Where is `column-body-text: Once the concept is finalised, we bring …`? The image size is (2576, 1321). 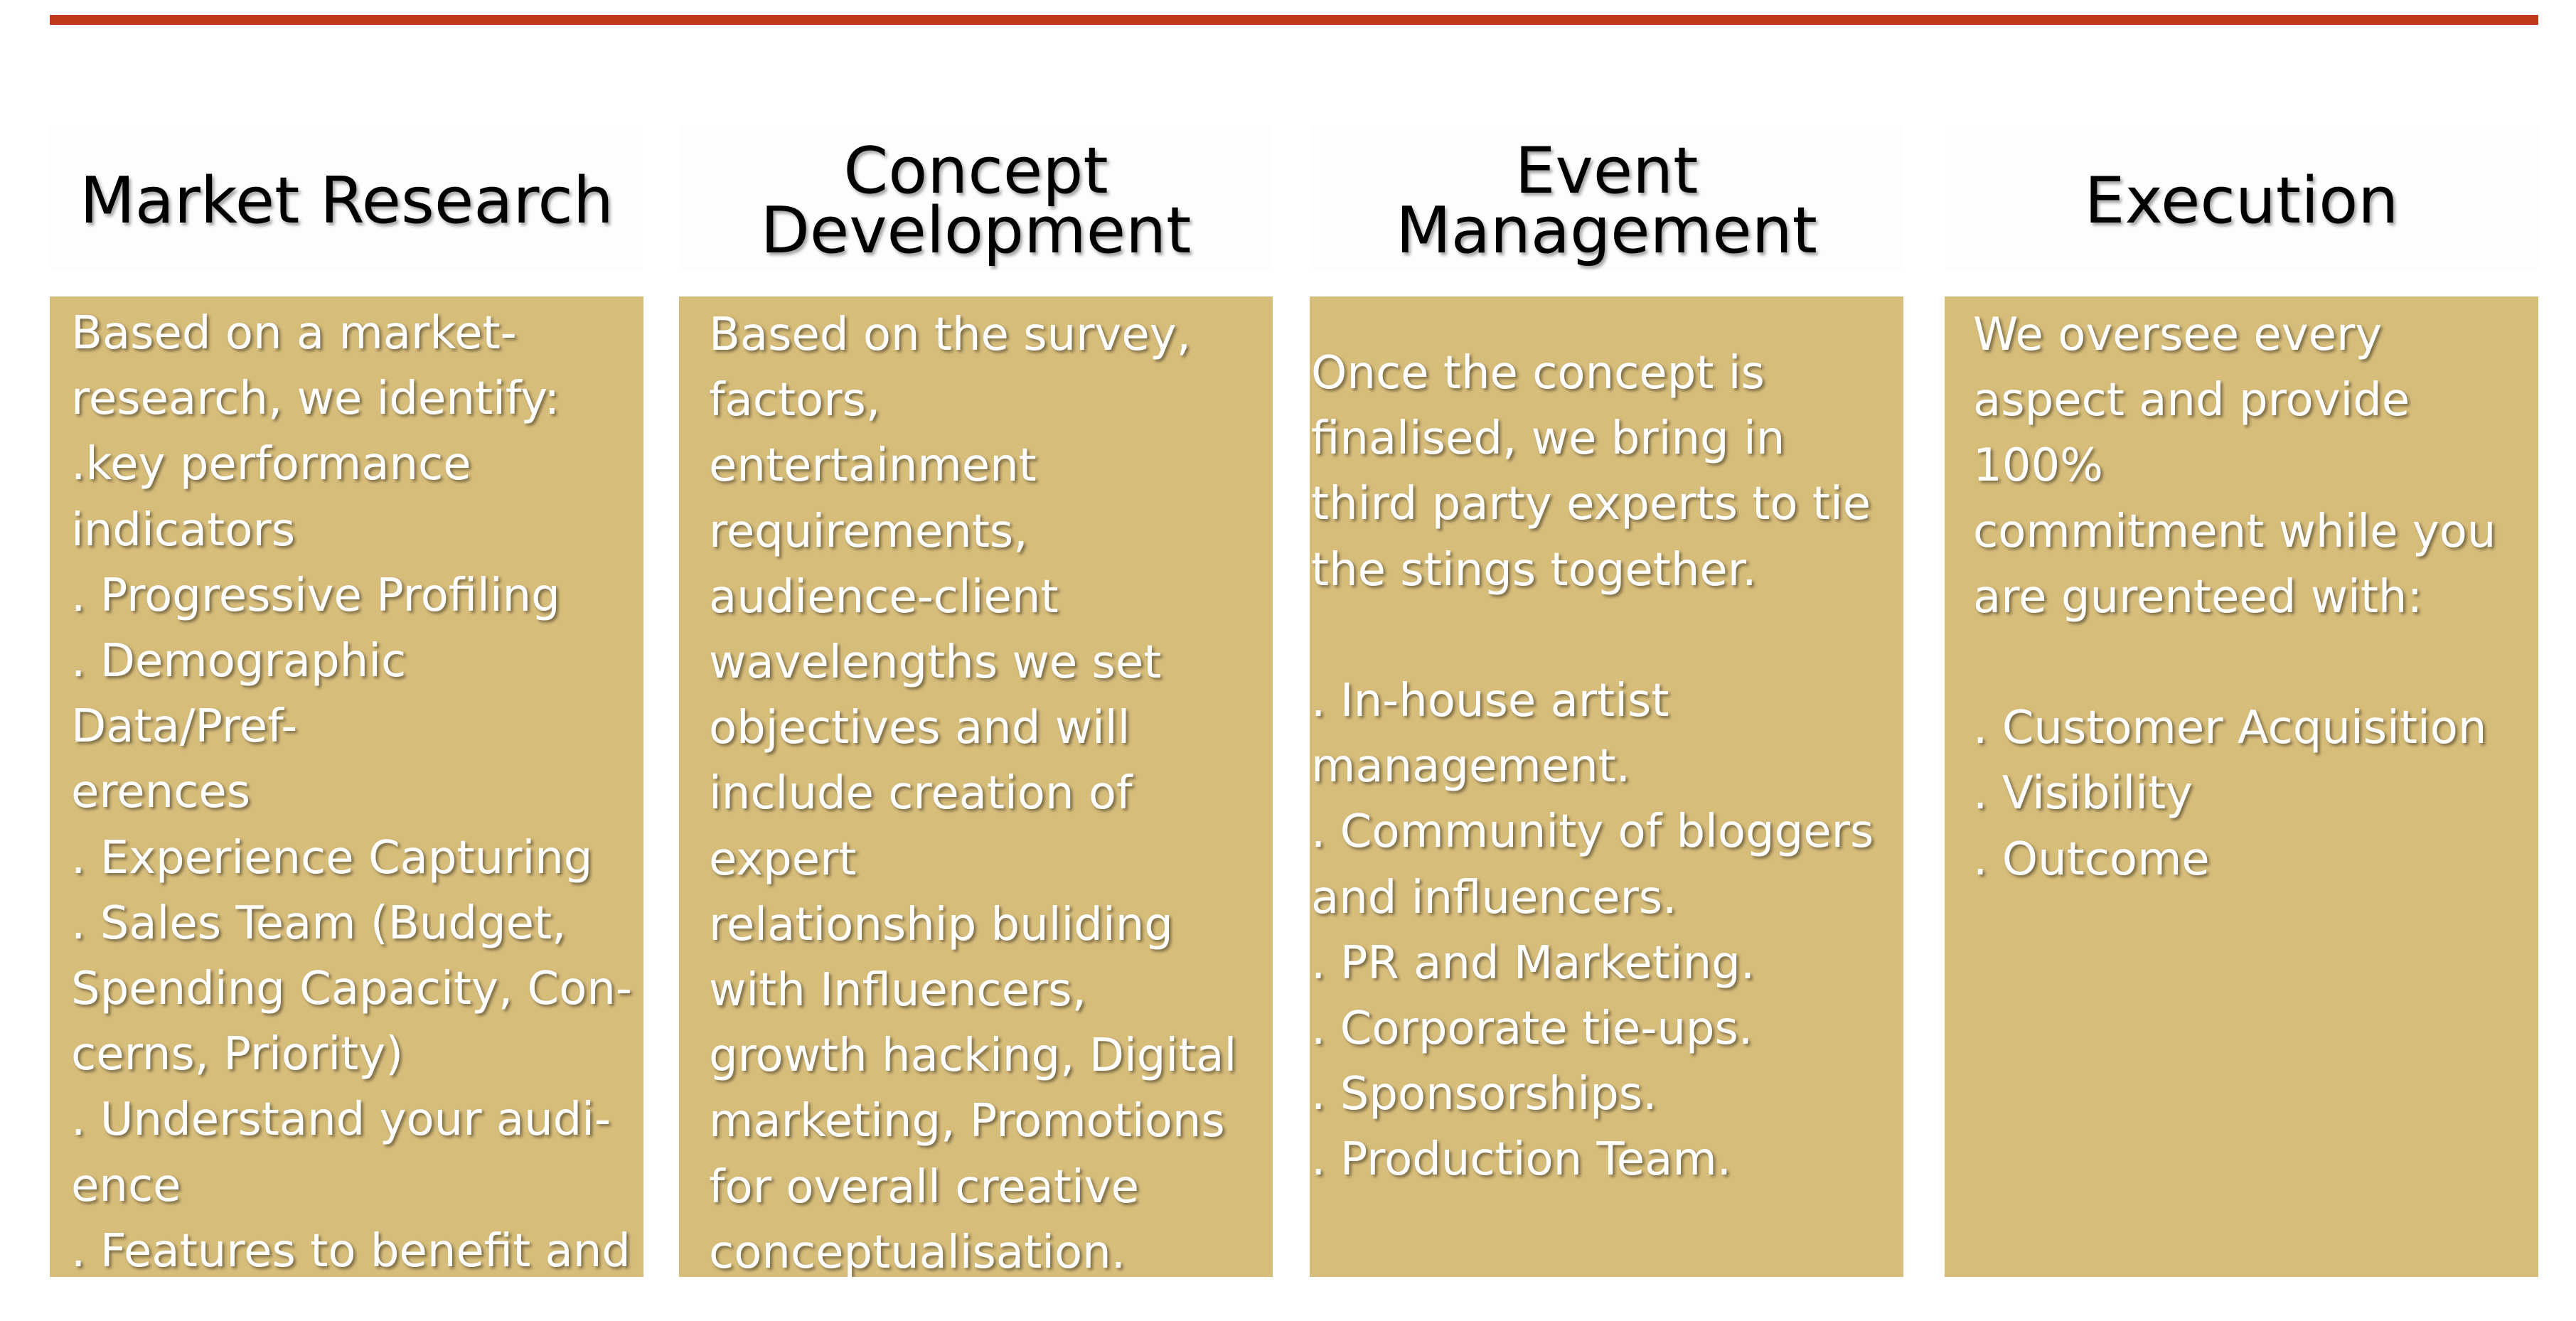 column-body-text: Once the concept is finalised, we bring … is located at coordinates (1592, 767).